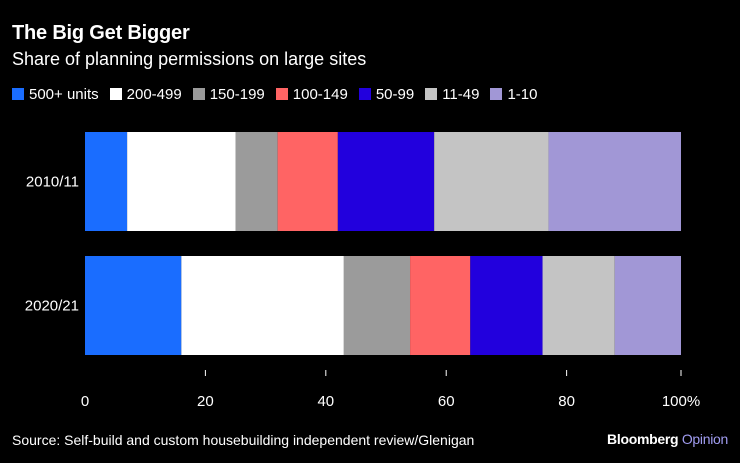 The height and width of the screenshot is (463, 740). I want to click on legend-label: 11-49, so click(461, 94).